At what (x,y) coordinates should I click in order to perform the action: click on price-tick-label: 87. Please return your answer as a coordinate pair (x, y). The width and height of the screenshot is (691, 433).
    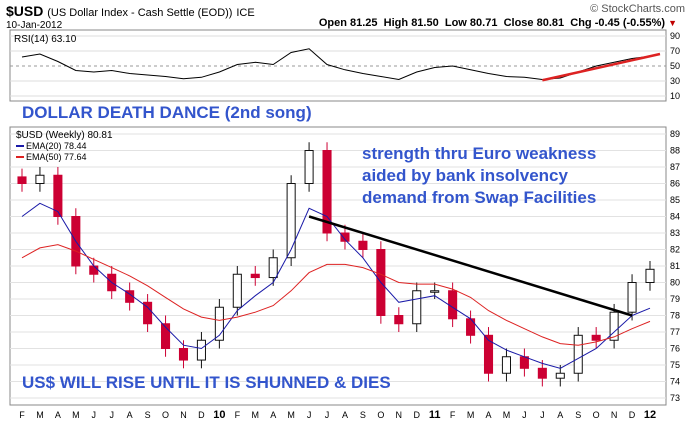
    Looking at the image, I should click on (675, 167).